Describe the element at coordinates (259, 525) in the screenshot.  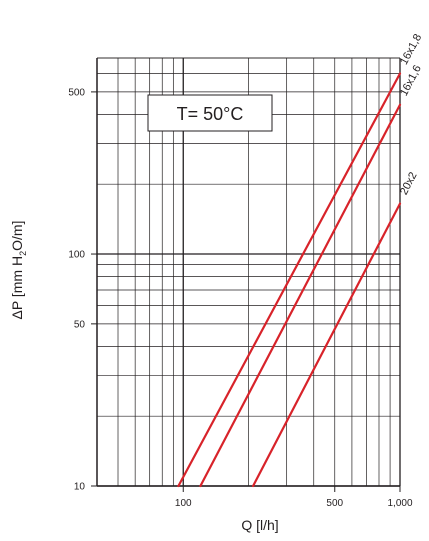
I see `x-axis-label: Q [l/h]` at that location.